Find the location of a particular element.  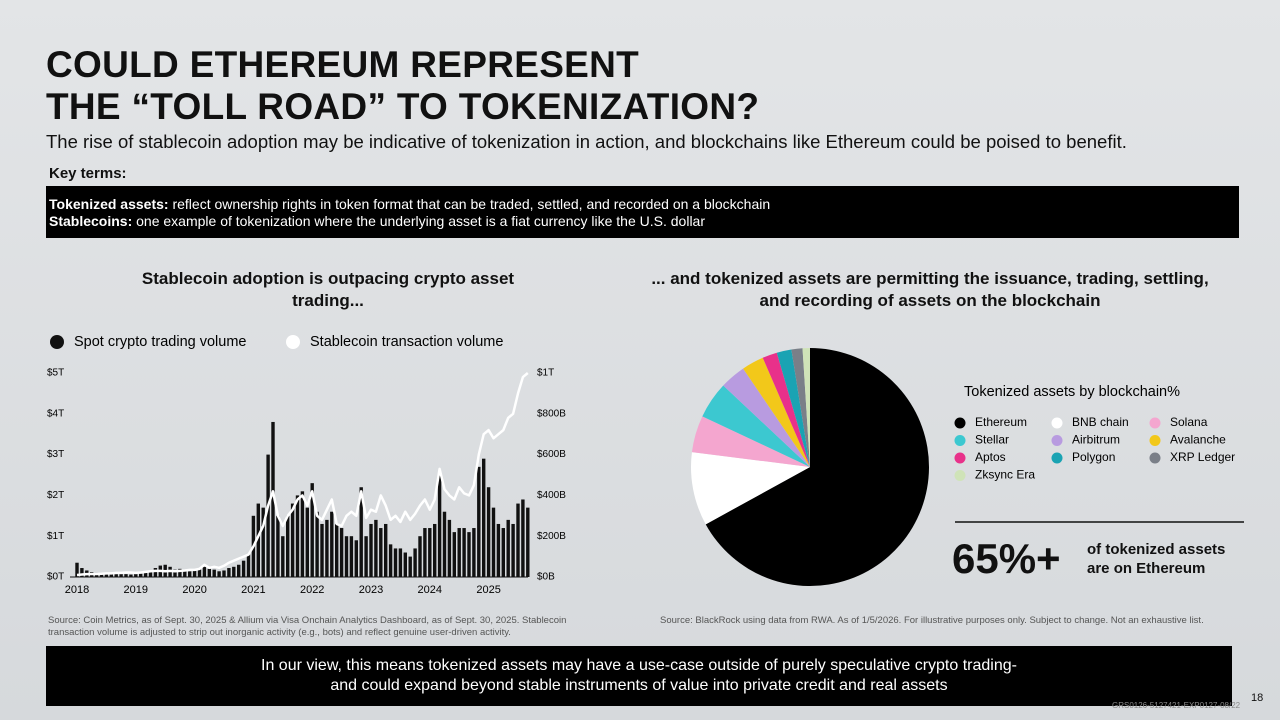

legend-label: Airbitrum is located at coordinates (1096, 440).